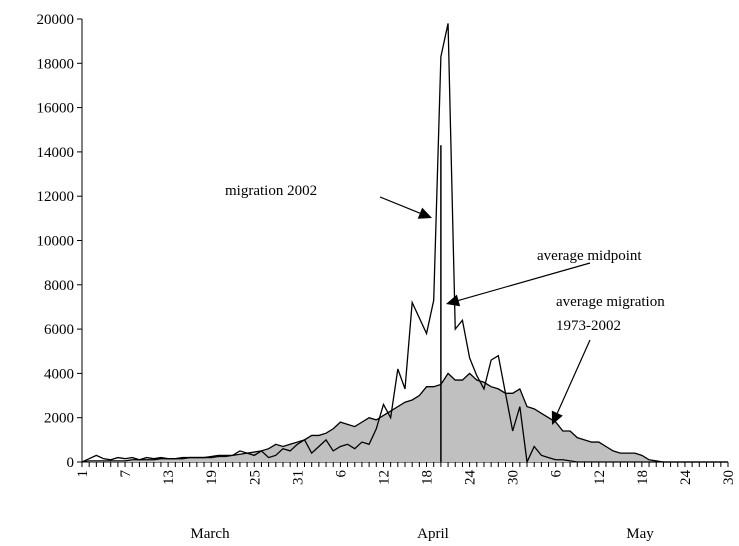 The width and height of the screenshot is (739, 546). Describe the element at coordinates (588, 326) in the screenshot. I see `annotation: 1973-2002` at that location.